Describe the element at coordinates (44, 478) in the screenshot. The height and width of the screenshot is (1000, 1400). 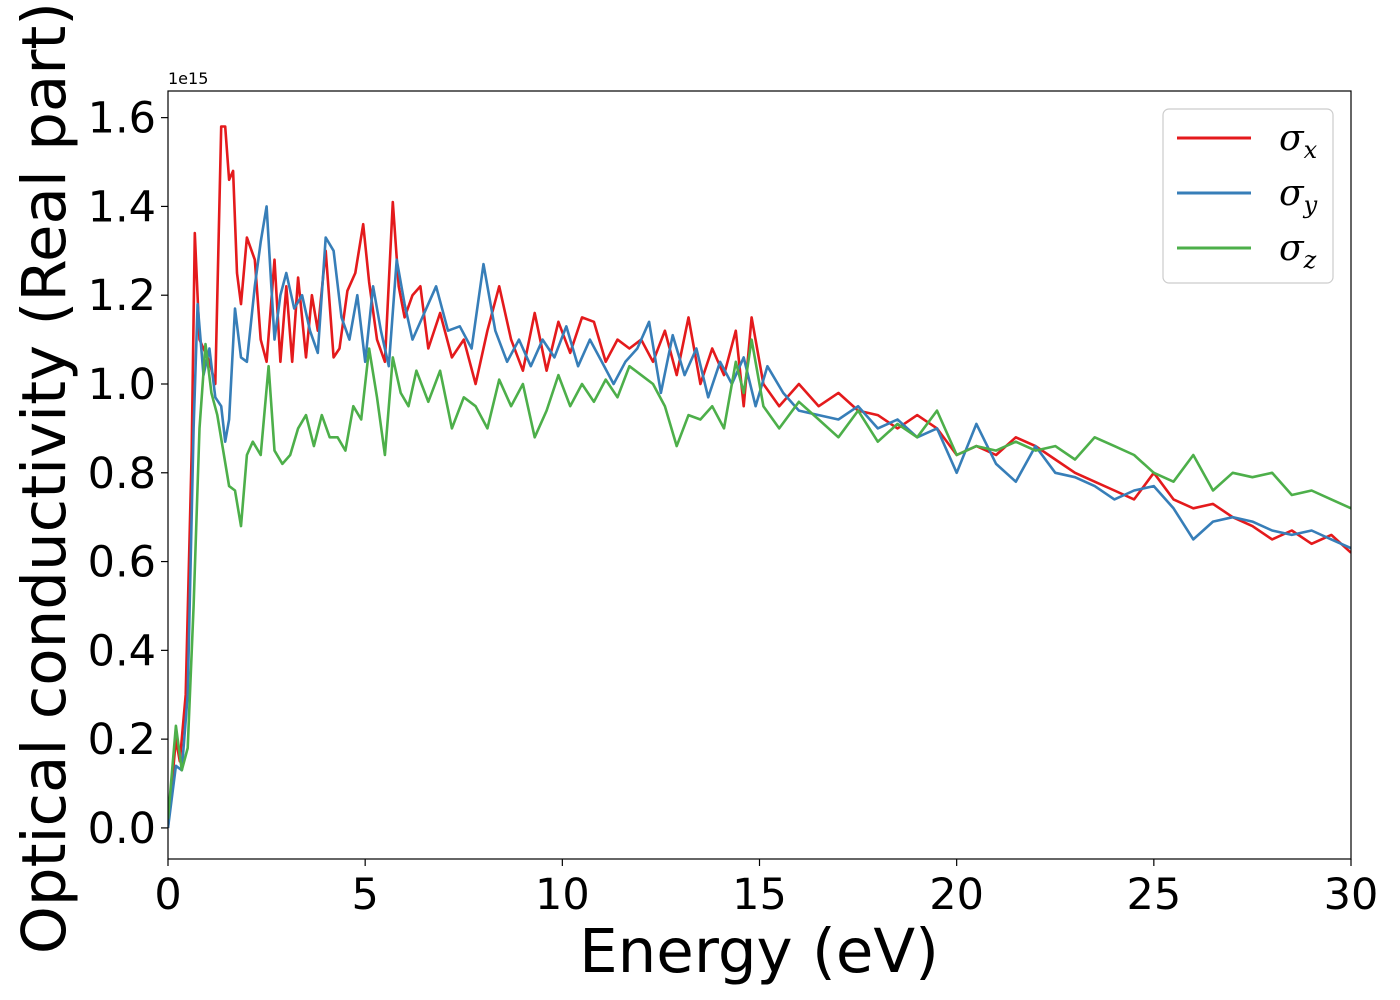
I see `y-axis-title: Optical conductivity (Real part)` at that location.